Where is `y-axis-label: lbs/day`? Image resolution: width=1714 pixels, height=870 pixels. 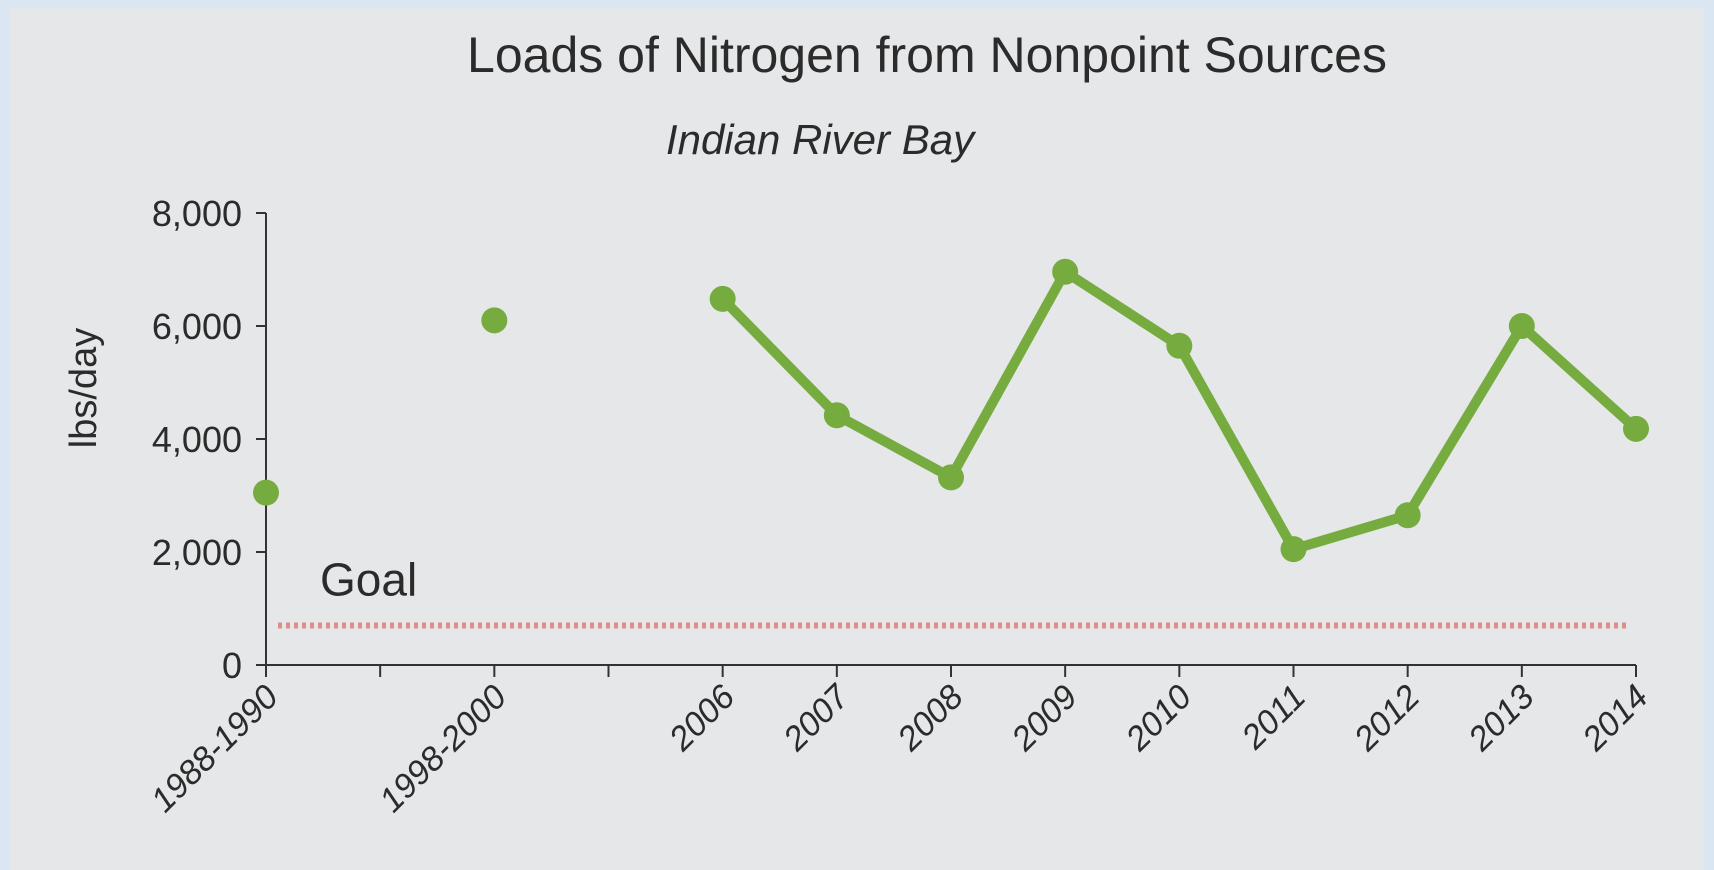
y-axis-label: lbs/day is located at coordinates (84, 388).